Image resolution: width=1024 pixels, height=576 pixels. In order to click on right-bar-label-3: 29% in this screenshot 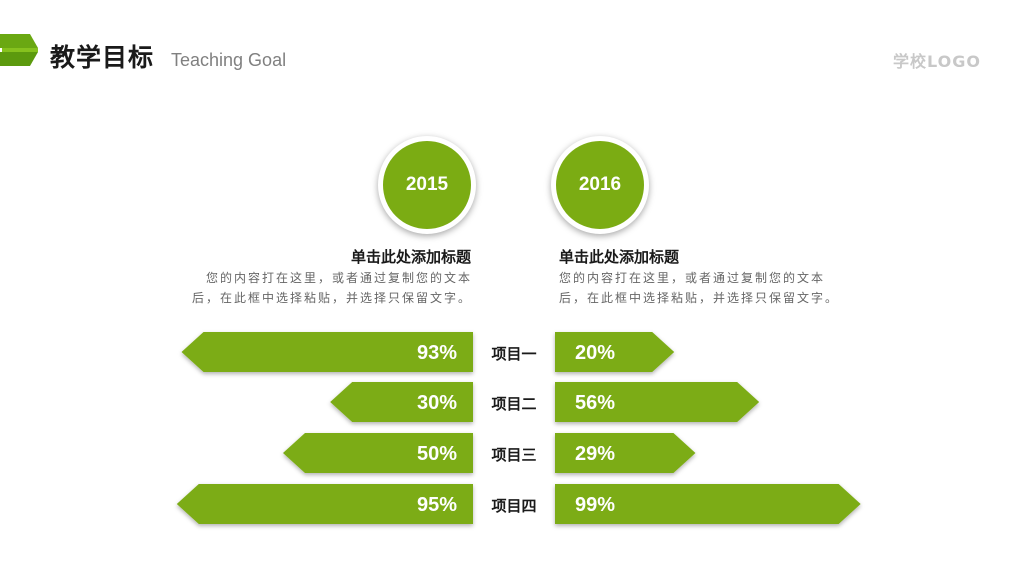, I will do `click(595, 454)`.